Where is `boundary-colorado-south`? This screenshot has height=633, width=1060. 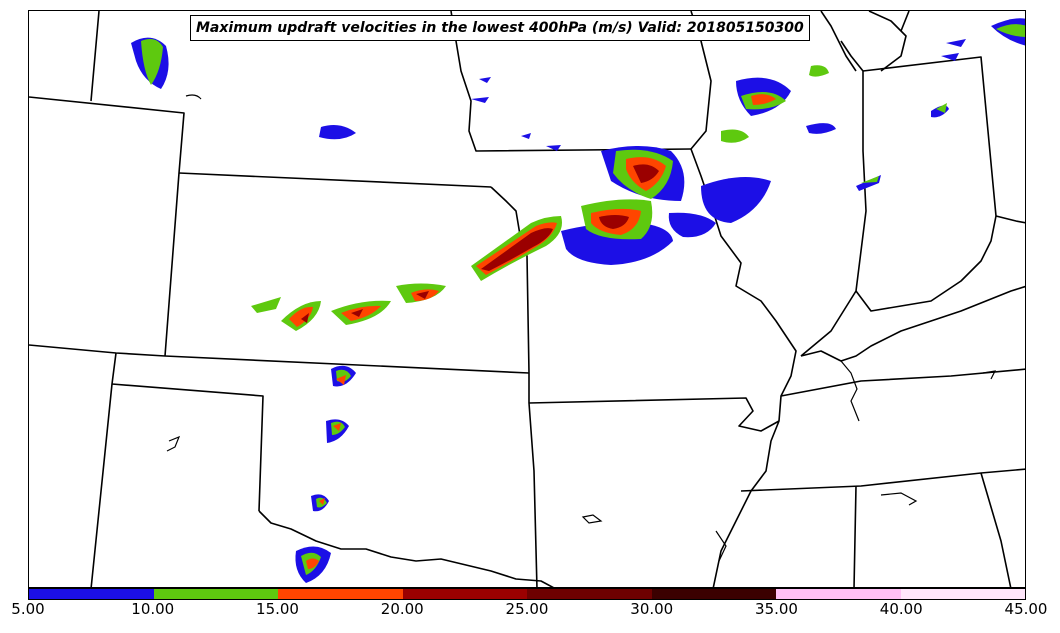
boundary-colorado-south is located at coordinates (279, 359).